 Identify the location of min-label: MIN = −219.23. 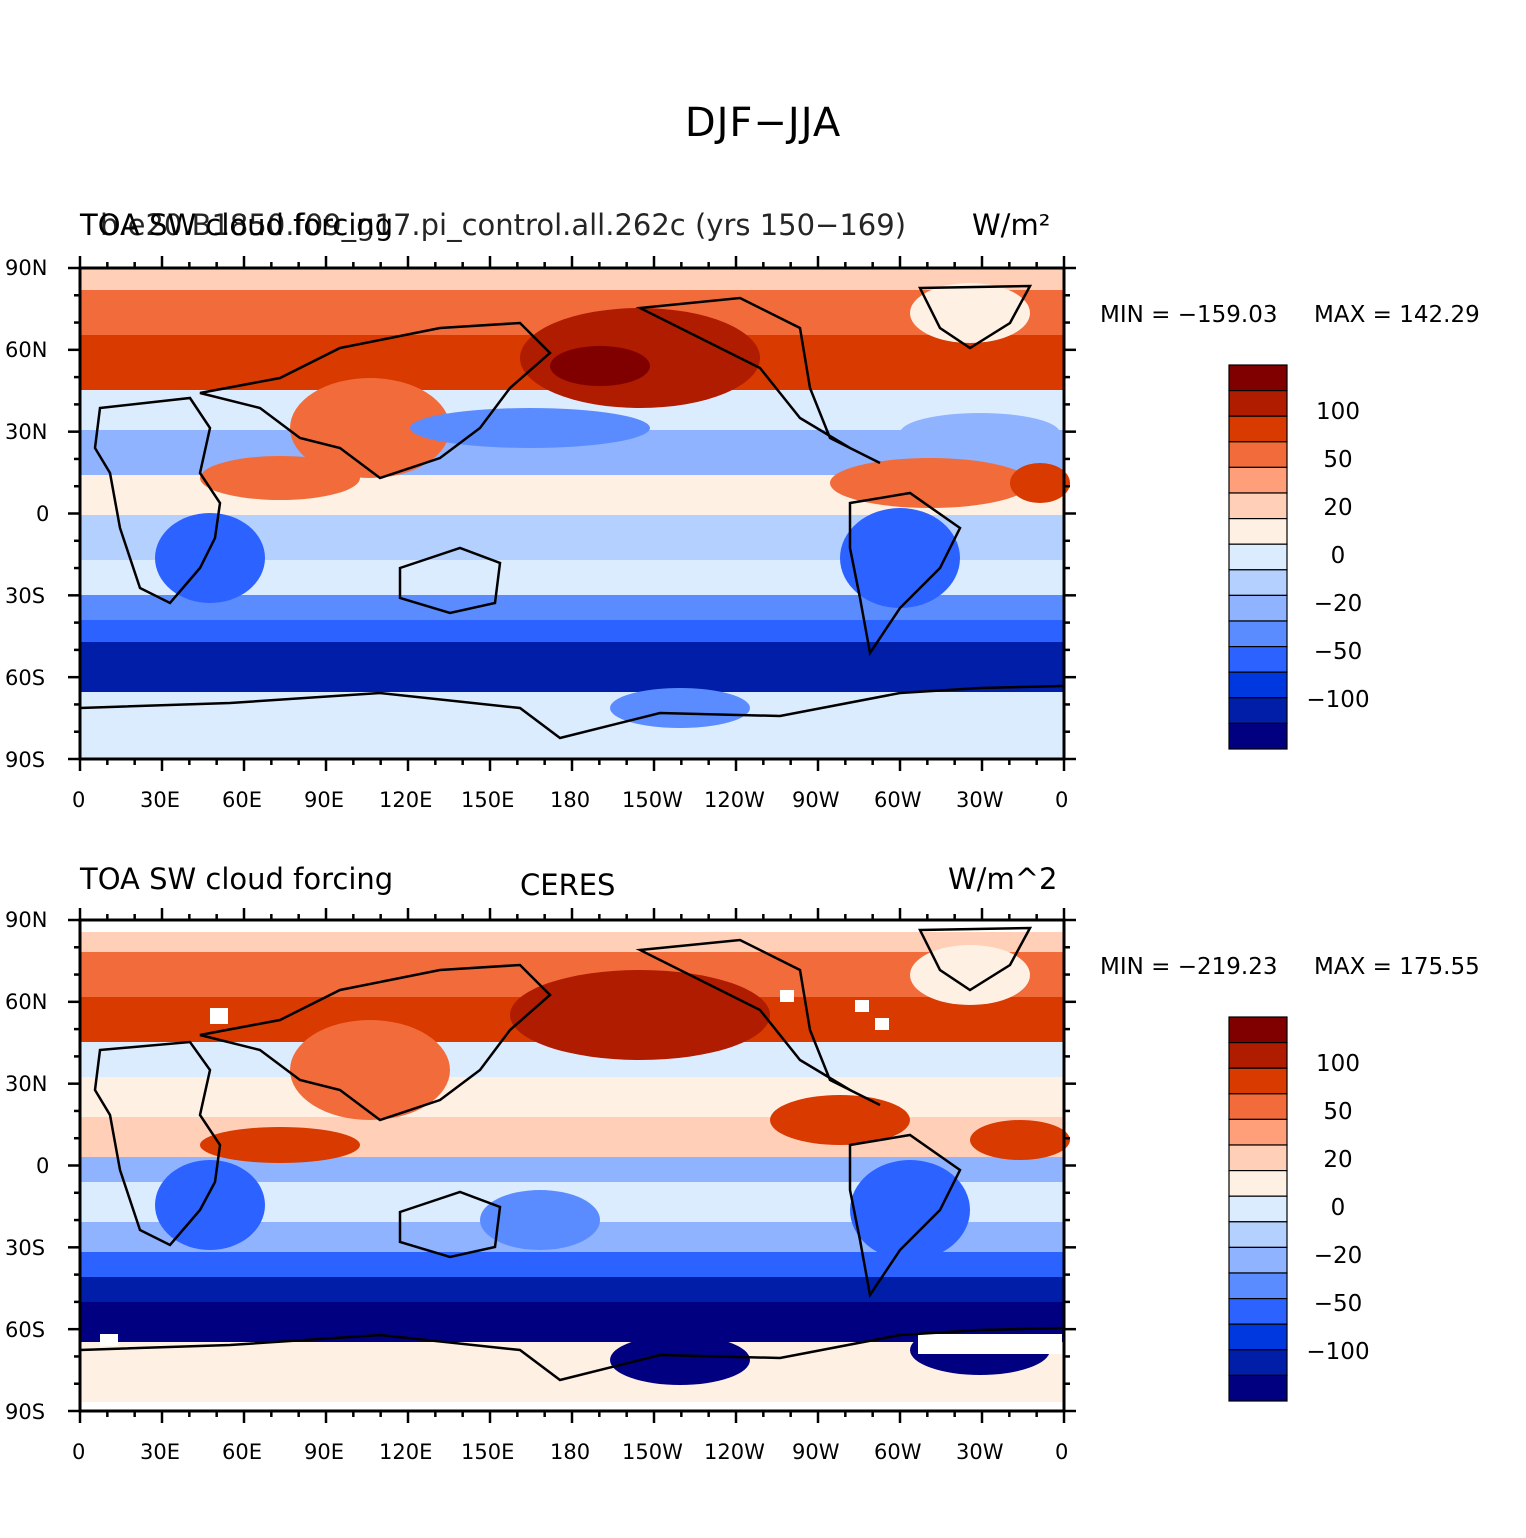
(1189, 967).